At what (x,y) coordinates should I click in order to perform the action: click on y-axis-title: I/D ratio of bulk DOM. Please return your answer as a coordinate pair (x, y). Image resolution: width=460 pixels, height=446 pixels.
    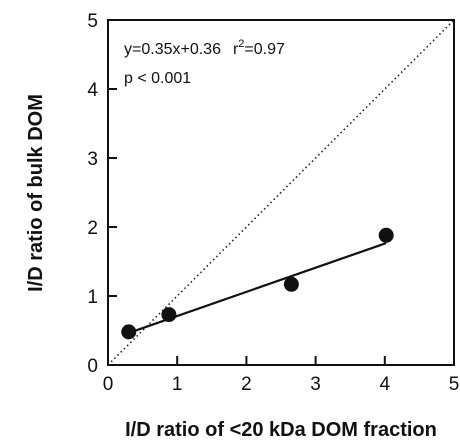
    Looking at the image, I should click on (36, 193).